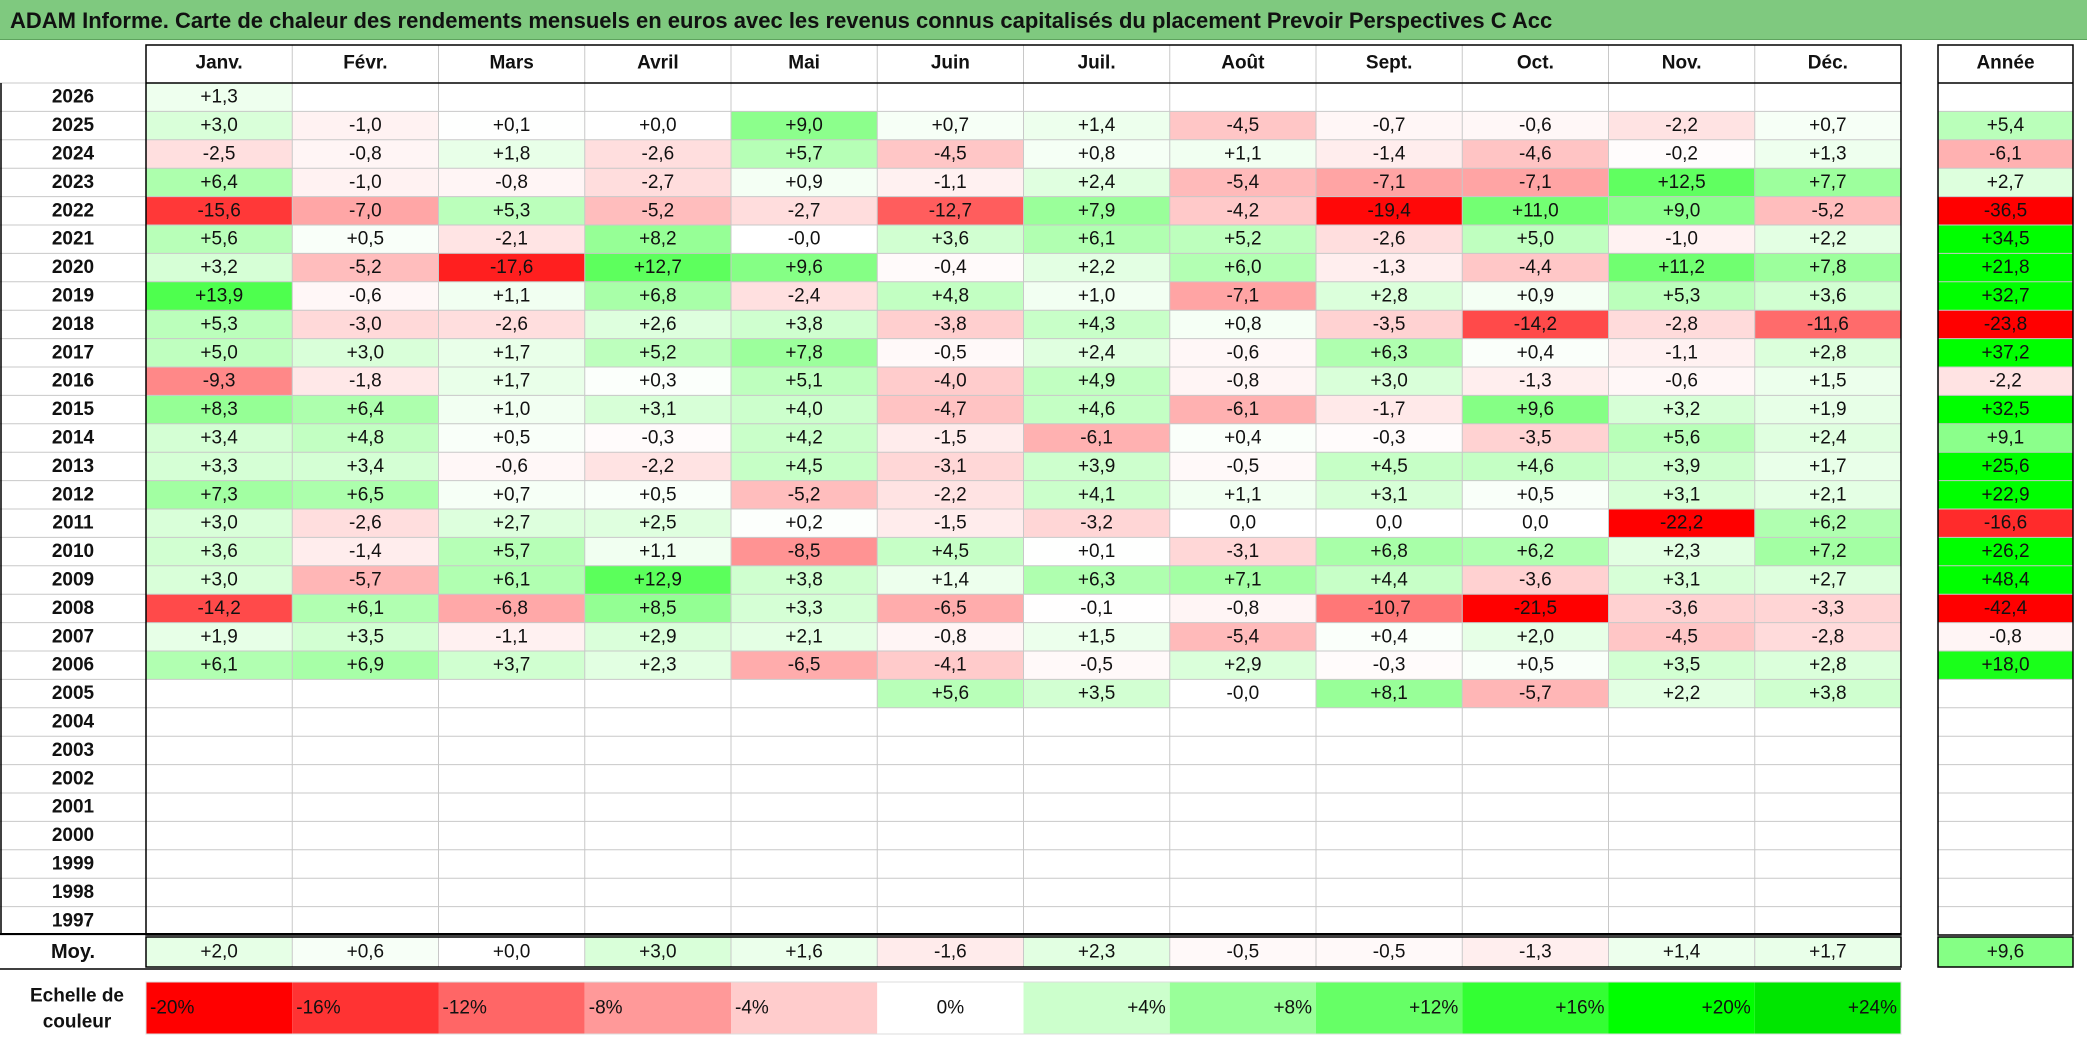 The height and width of the screenshot is (1037, 2087). Describe the element at coordinates (804, 182) in the screenshot. I see `heatmap-cell-value: +0,9` at that location.